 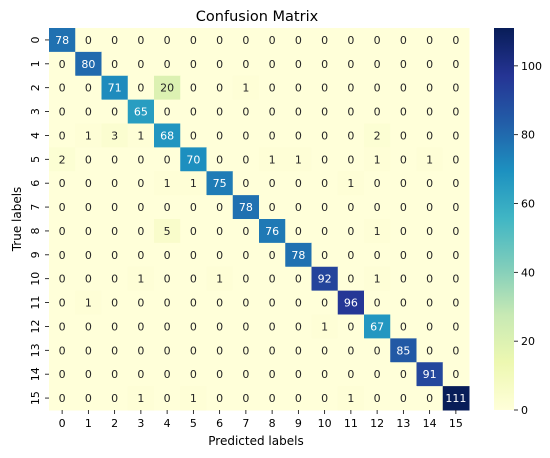 What do you see at coordinates (528, 135) in the screenshot?
I see `colorbar-tick-label: 80` at bounding box center [528, 135].